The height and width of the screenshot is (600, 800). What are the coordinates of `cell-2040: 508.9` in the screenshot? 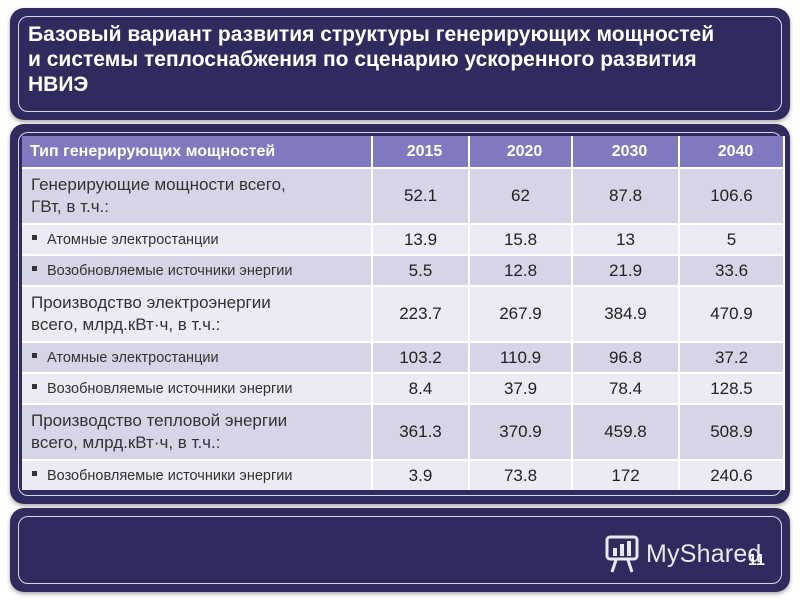 It's located at (732, 431).